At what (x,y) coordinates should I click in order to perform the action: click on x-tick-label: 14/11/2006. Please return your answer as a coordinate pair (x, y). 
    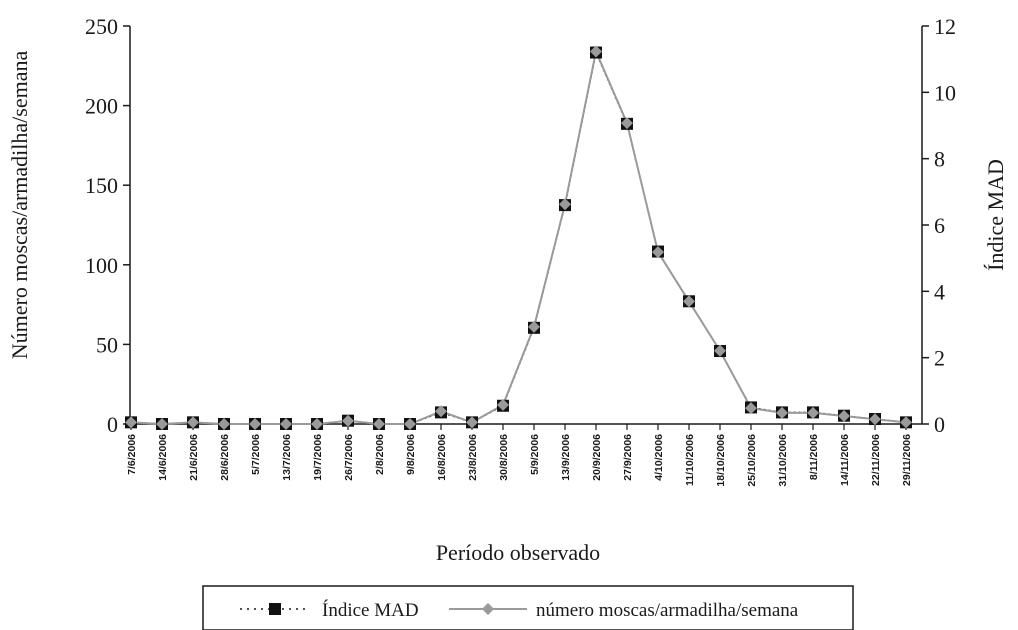
    Looking at the image, I should click on (845, 460).